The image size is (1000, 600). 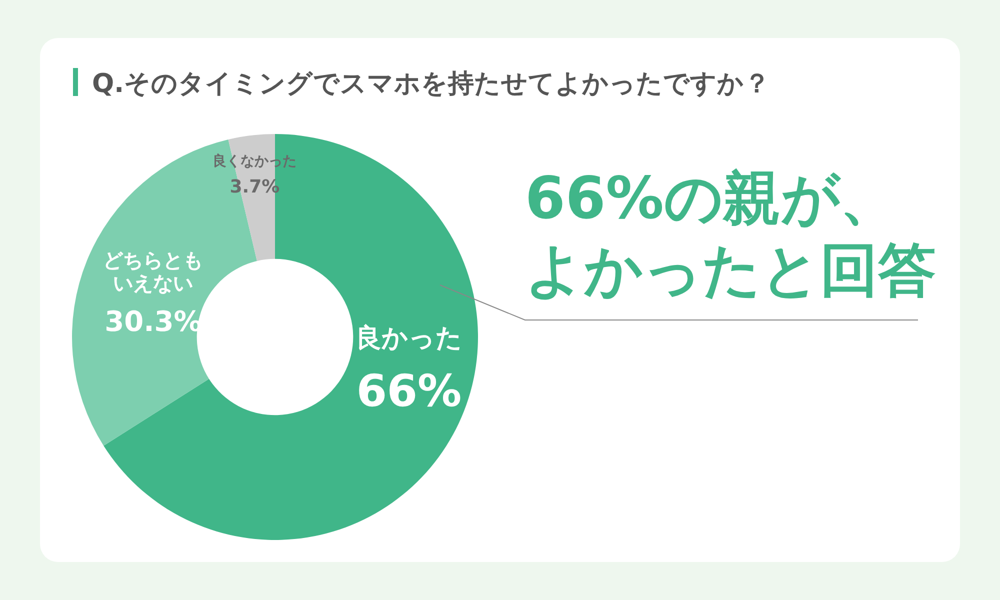 I want to click on slice-label: 良かった, so click(x=408, y=338).